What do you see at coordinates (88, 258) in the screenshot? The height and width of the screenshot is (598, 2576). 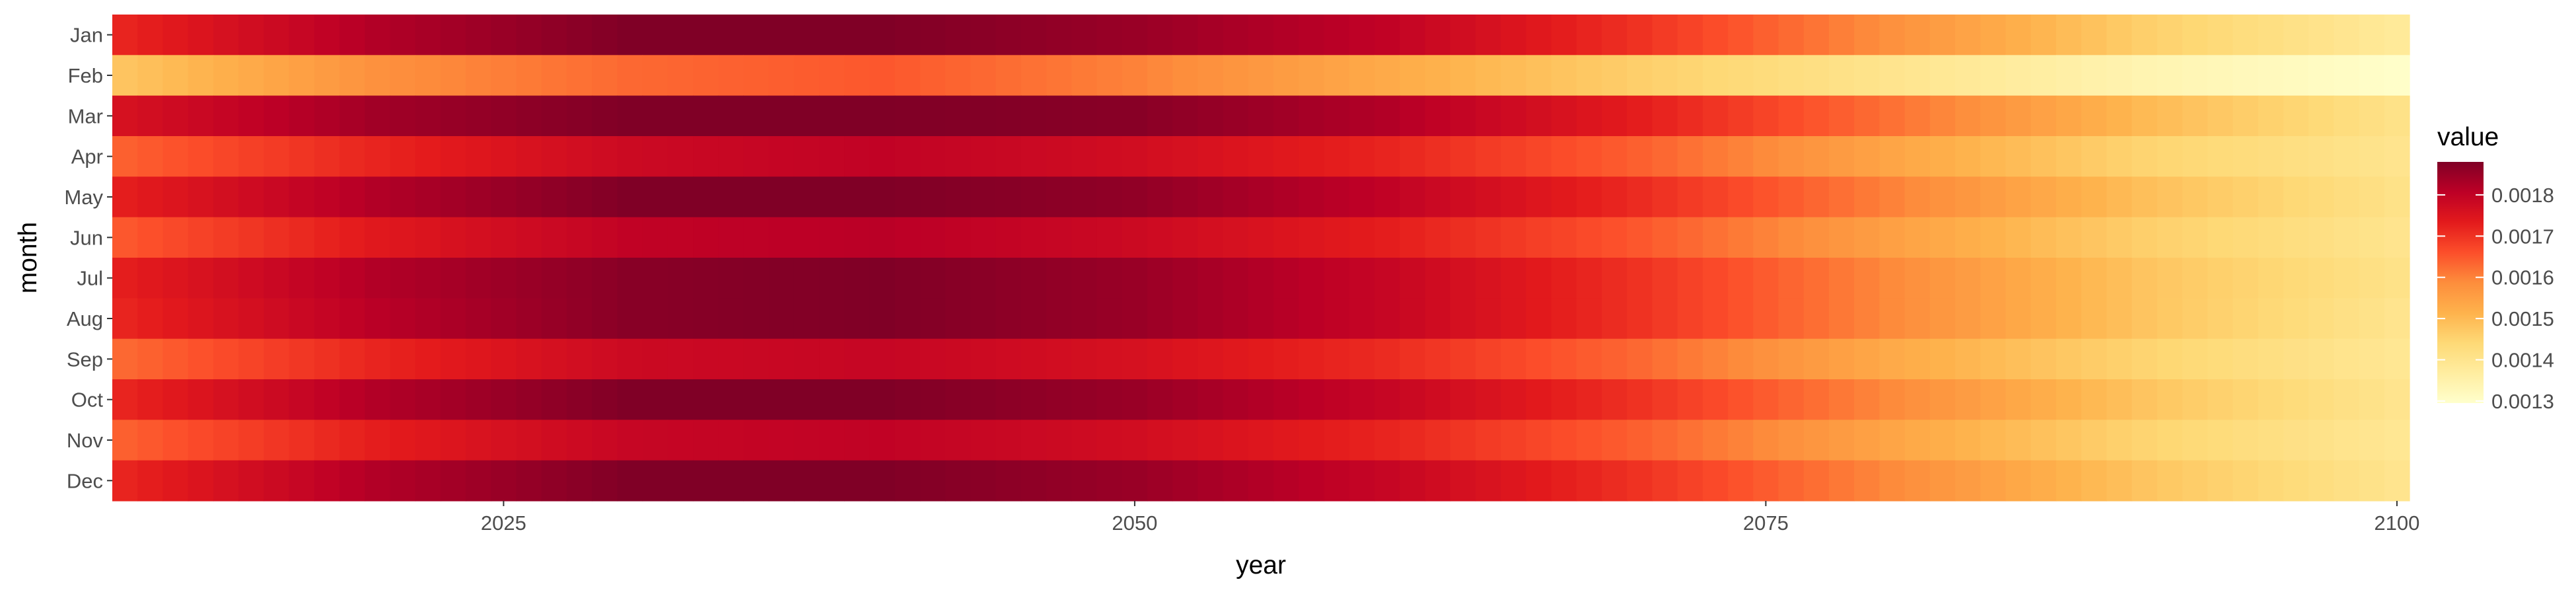 I see `y-axis: Jan Feb Mar Apr May Jun Jul Aug Sep Oct Nov Dec` at bounding box center [88, 258].